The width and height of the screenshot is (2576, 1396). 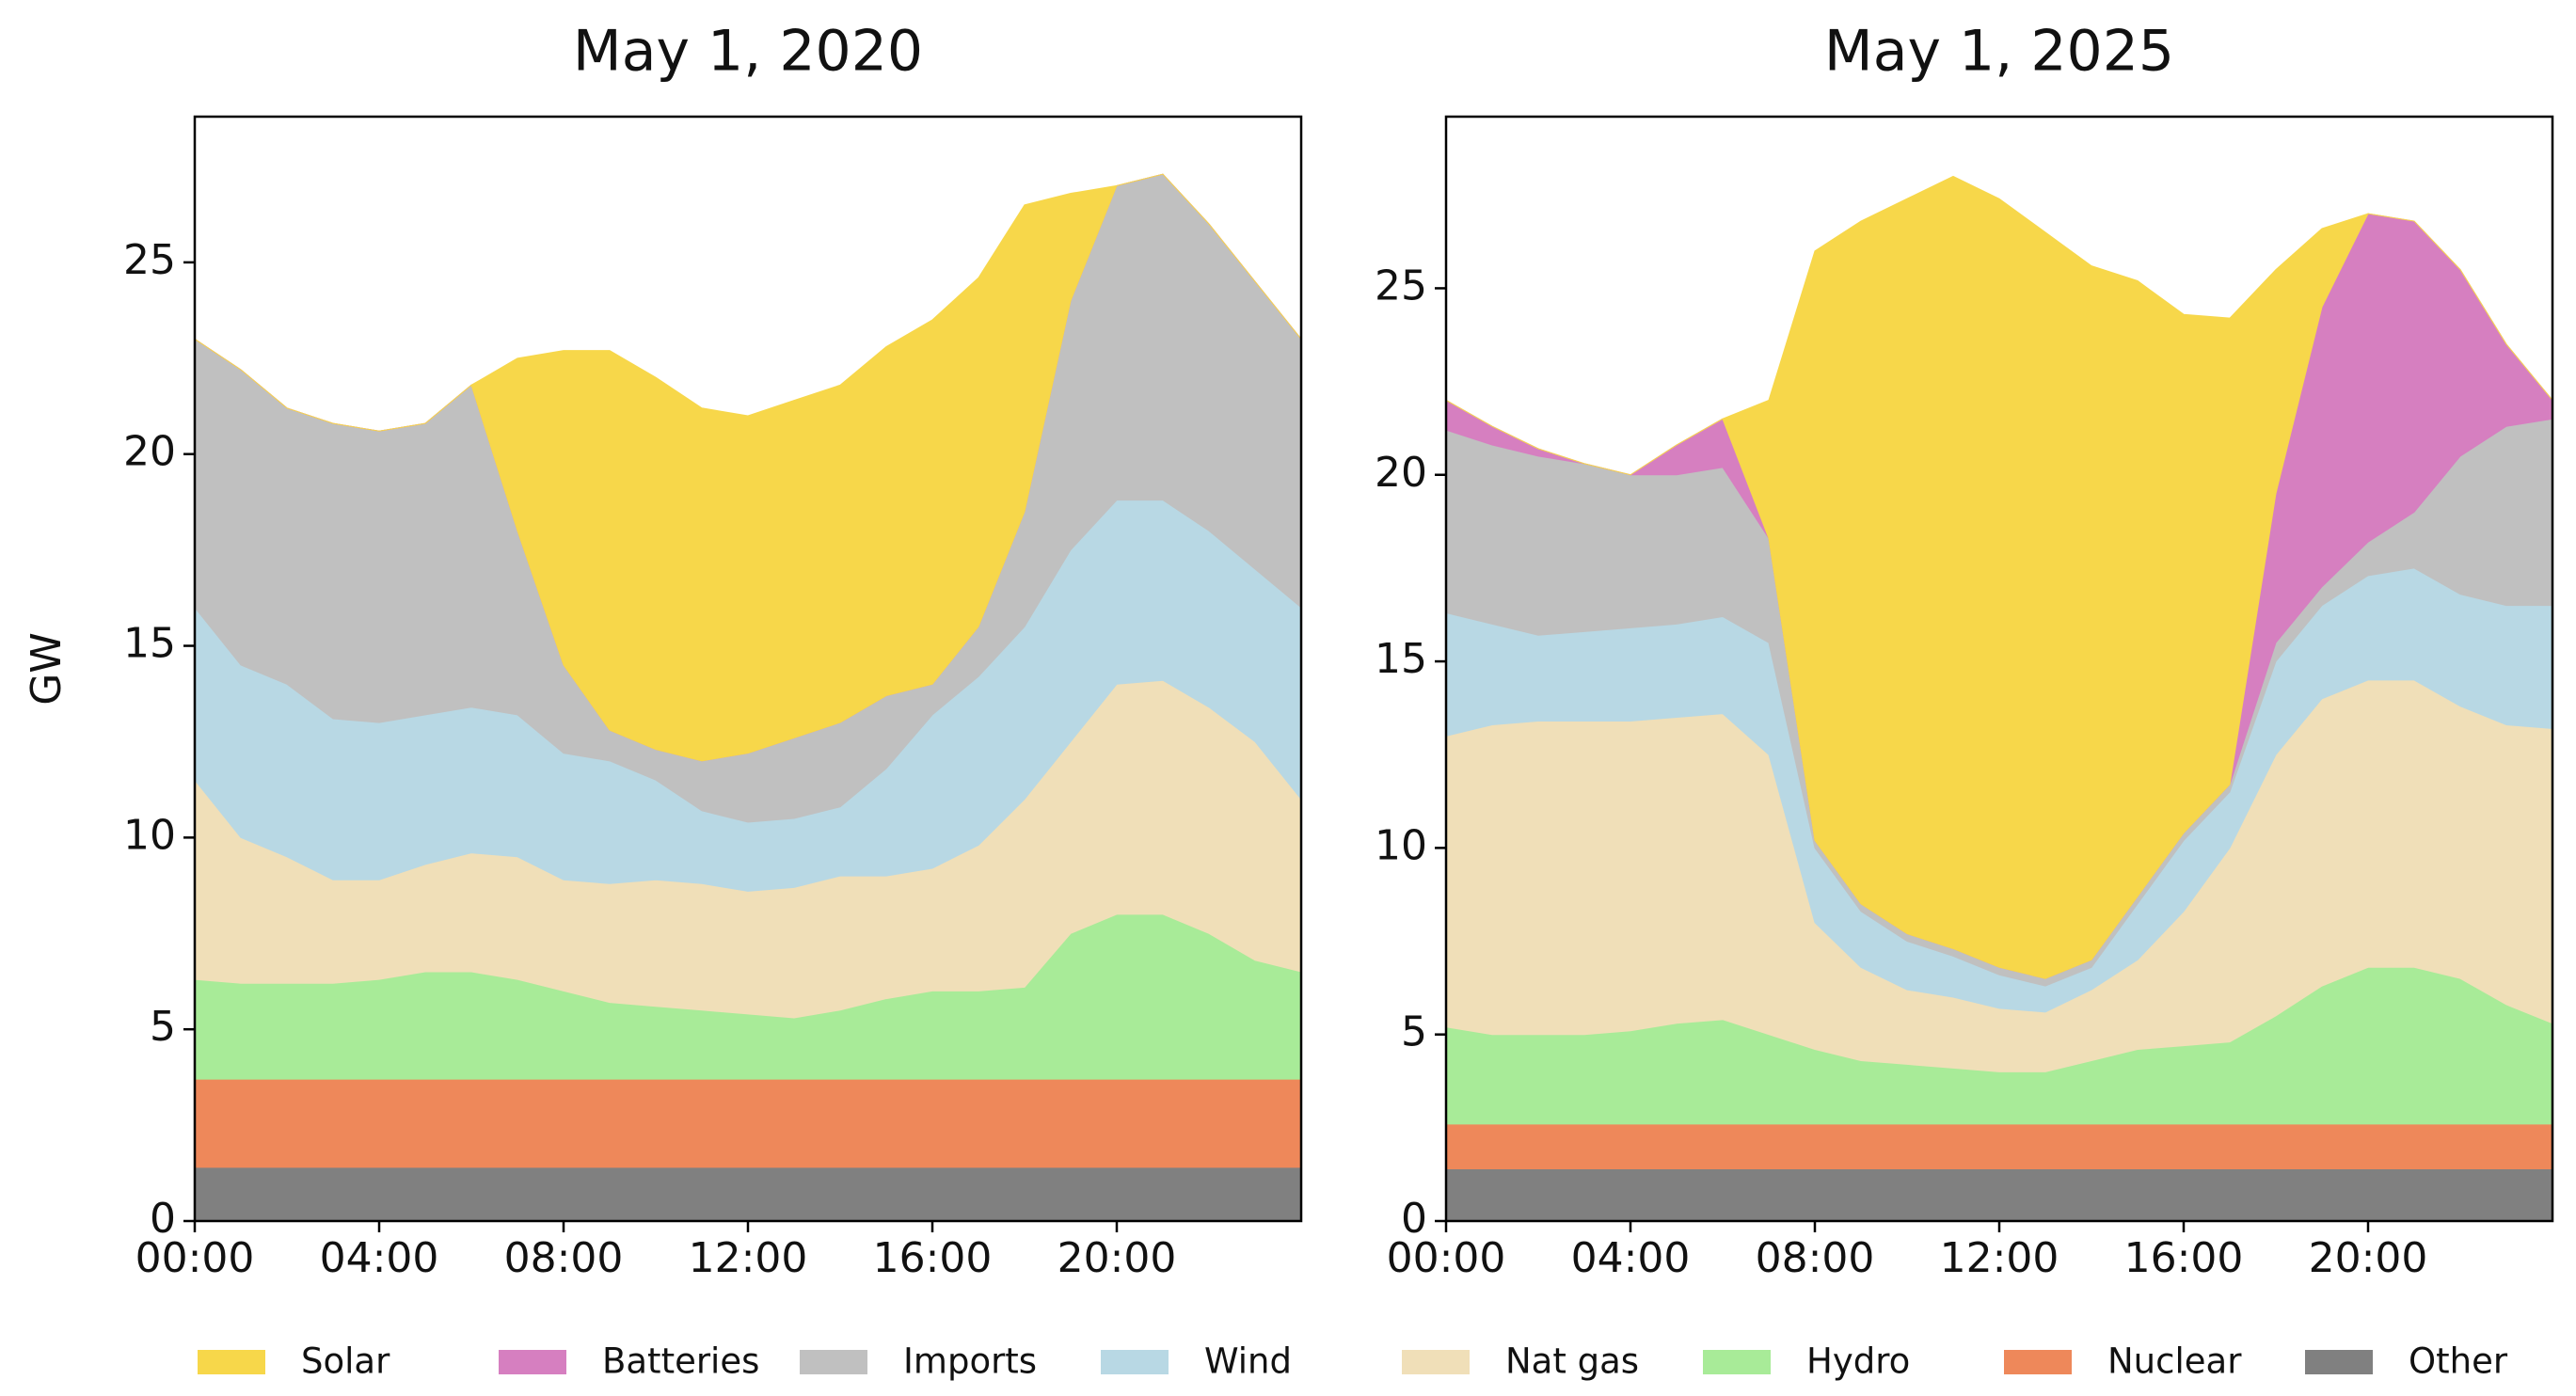 What do you see at coordinates (1248, 1361) in the screenshot?
I see `legend-label: Wind` at bounding box center [1248, 1361].